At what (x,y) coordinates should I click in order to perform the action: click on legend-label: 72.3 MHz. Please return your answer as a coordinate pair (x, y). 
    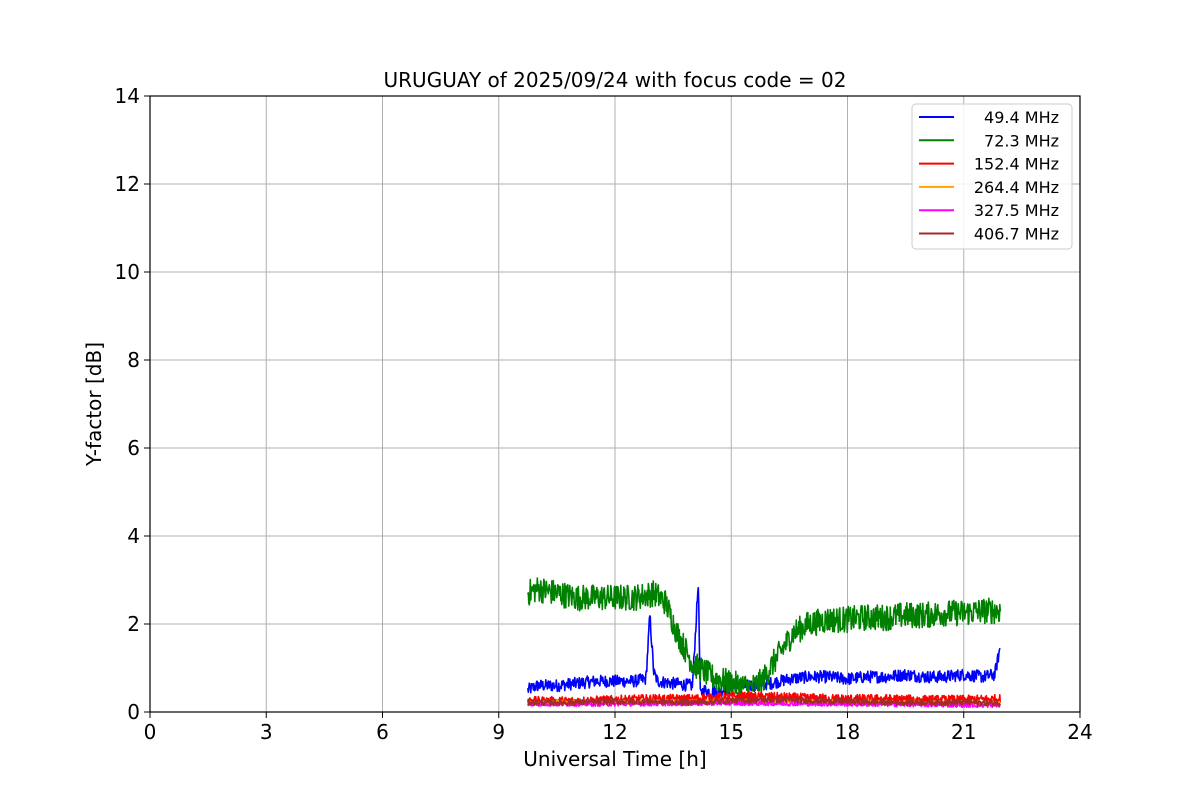
    Looking at the image, I should click on (1021, 140).